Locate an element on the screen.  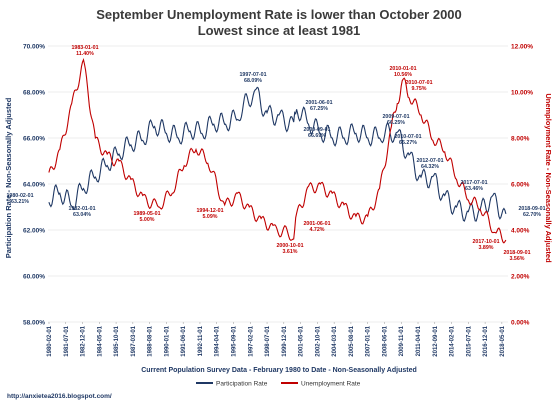
data-label-7: 2012-07-01 64.32% is located at coordinates (429, 164).